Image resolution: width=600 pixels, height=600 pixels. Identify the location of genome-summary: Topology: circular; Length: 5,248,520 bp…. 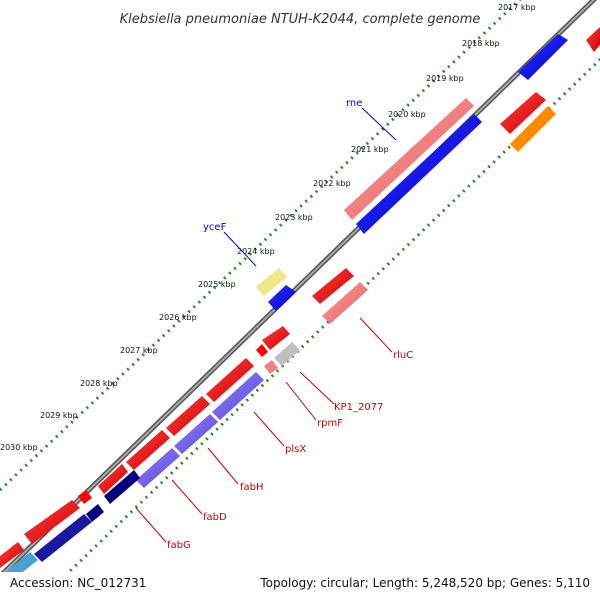
(424, 583).